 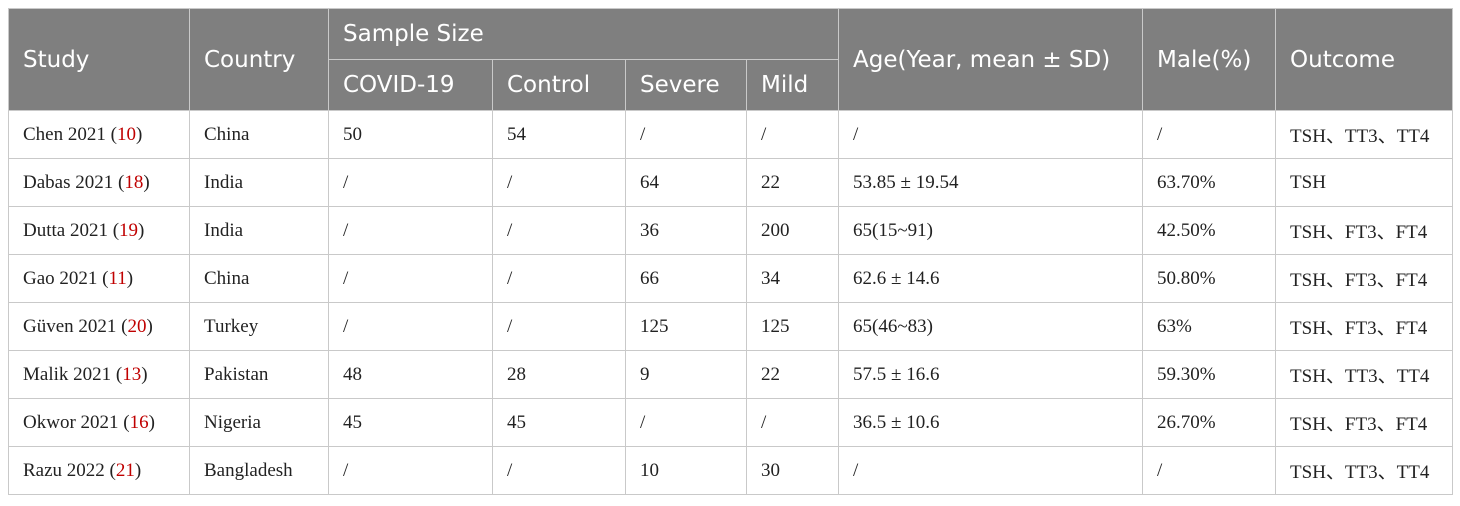 I want to click on reference-link: 10, so click(x=126, y=134).